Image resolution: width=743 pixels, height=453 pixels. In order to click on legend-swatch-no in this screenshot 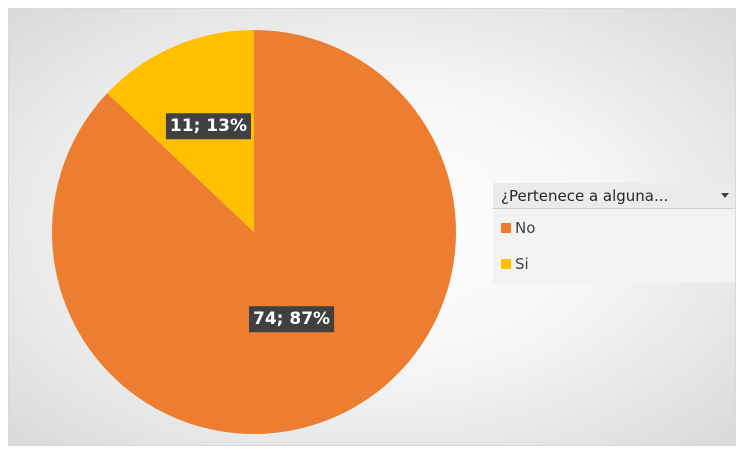, I will do `click(506, 227)`.